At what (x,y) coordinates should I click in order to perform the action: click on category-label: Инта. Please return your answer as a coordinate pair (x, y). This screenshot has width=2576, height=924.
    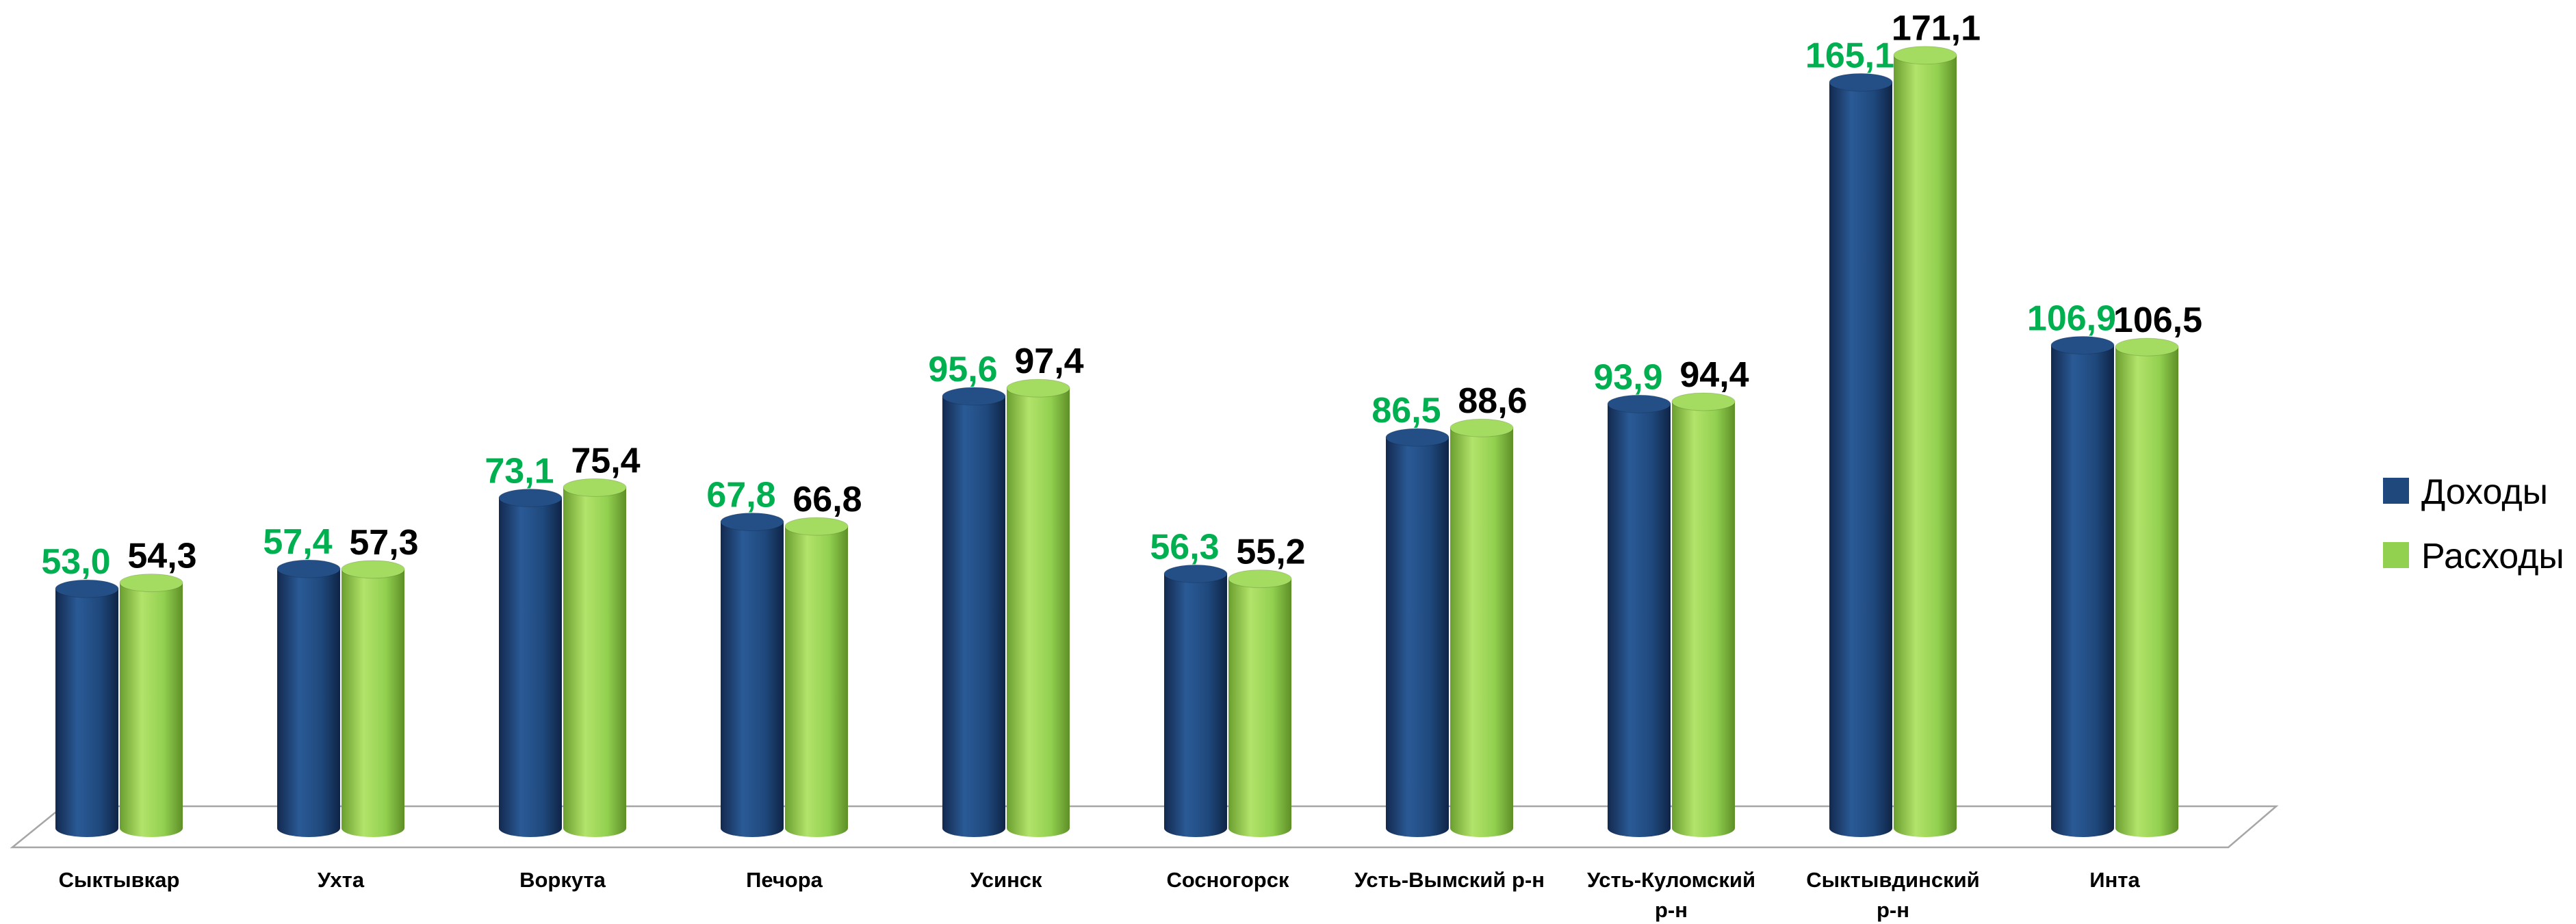
    Looking at the image, I should click on (2114, 880).